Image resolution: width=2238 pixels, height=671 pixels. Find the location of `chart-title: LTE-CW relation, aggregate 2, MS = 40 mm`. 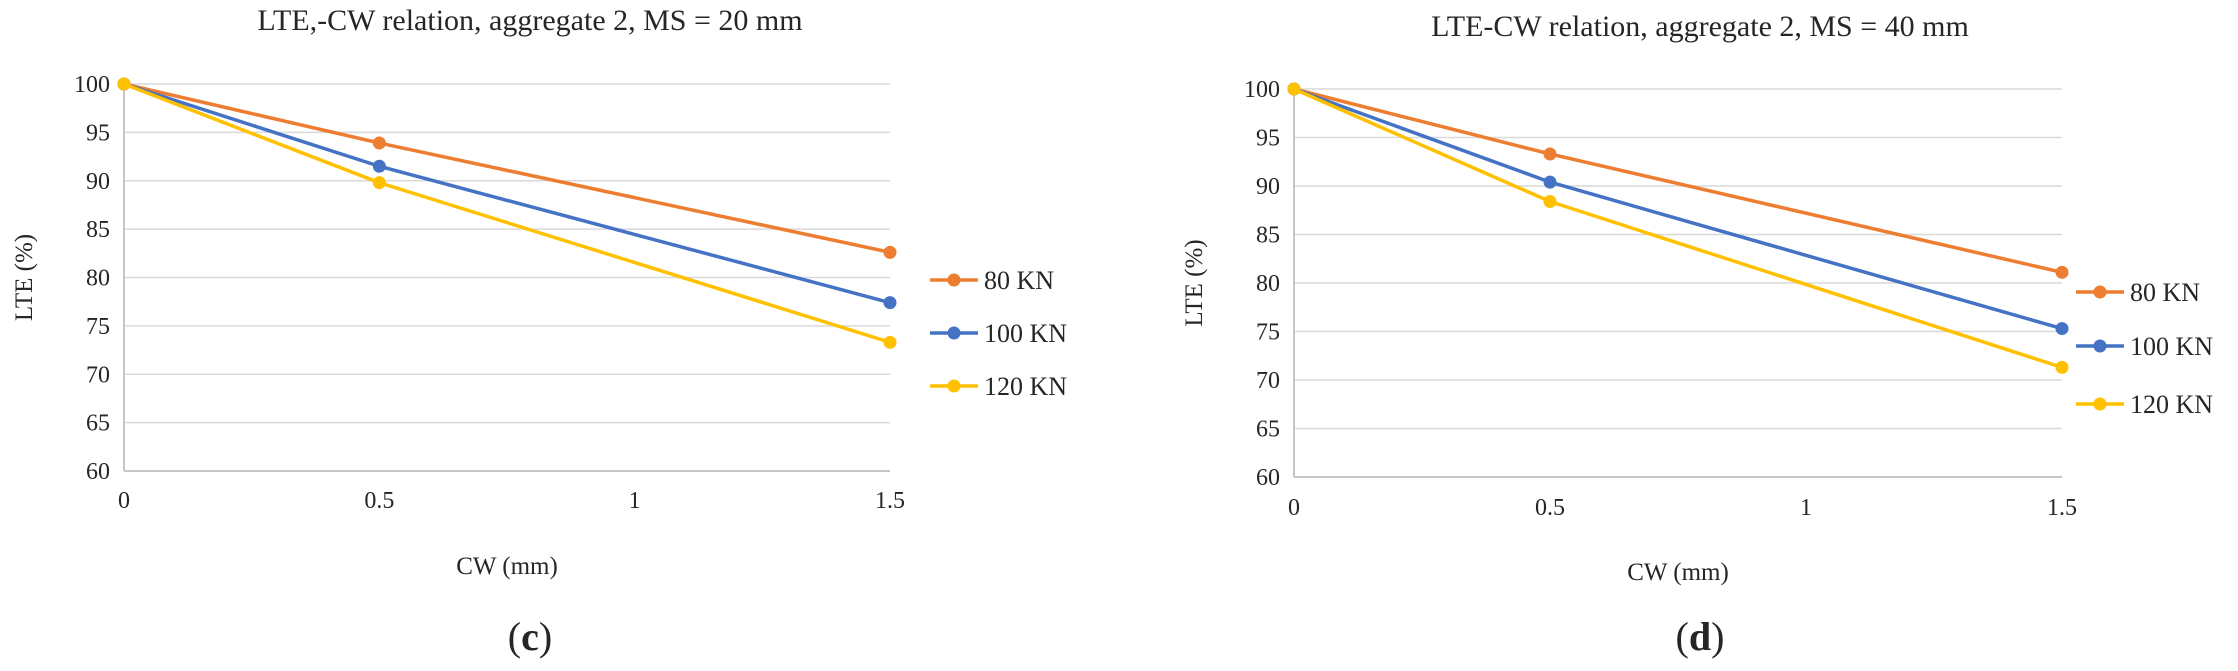

chart-title: LTE-CW relation, aggregate 2, MS = 40 mm is located at coordinates (1700, 26).